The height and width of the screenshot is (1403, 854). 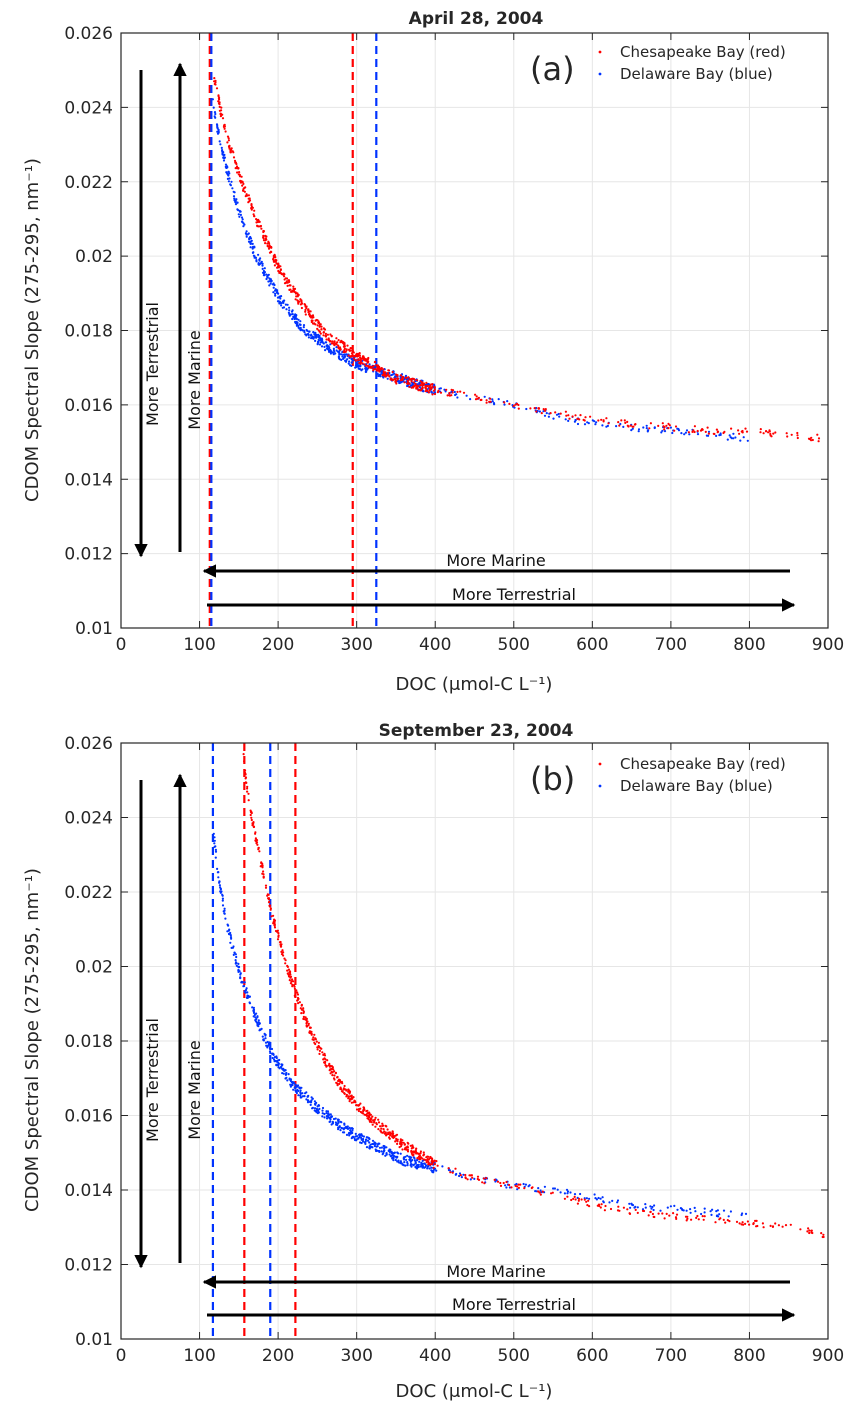 I want to click on y-tick-label: 0.014, so click(x=88, y=480).